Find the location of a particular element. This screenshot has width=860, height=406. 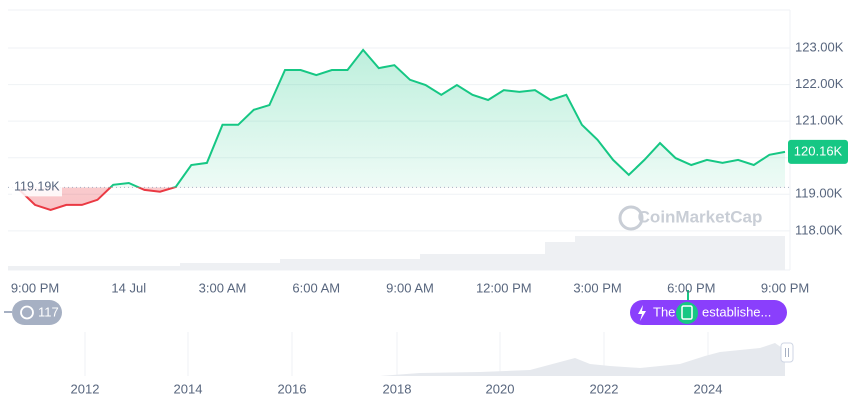

watermark: CoinMarketCap is located at coordinates (700, 216).